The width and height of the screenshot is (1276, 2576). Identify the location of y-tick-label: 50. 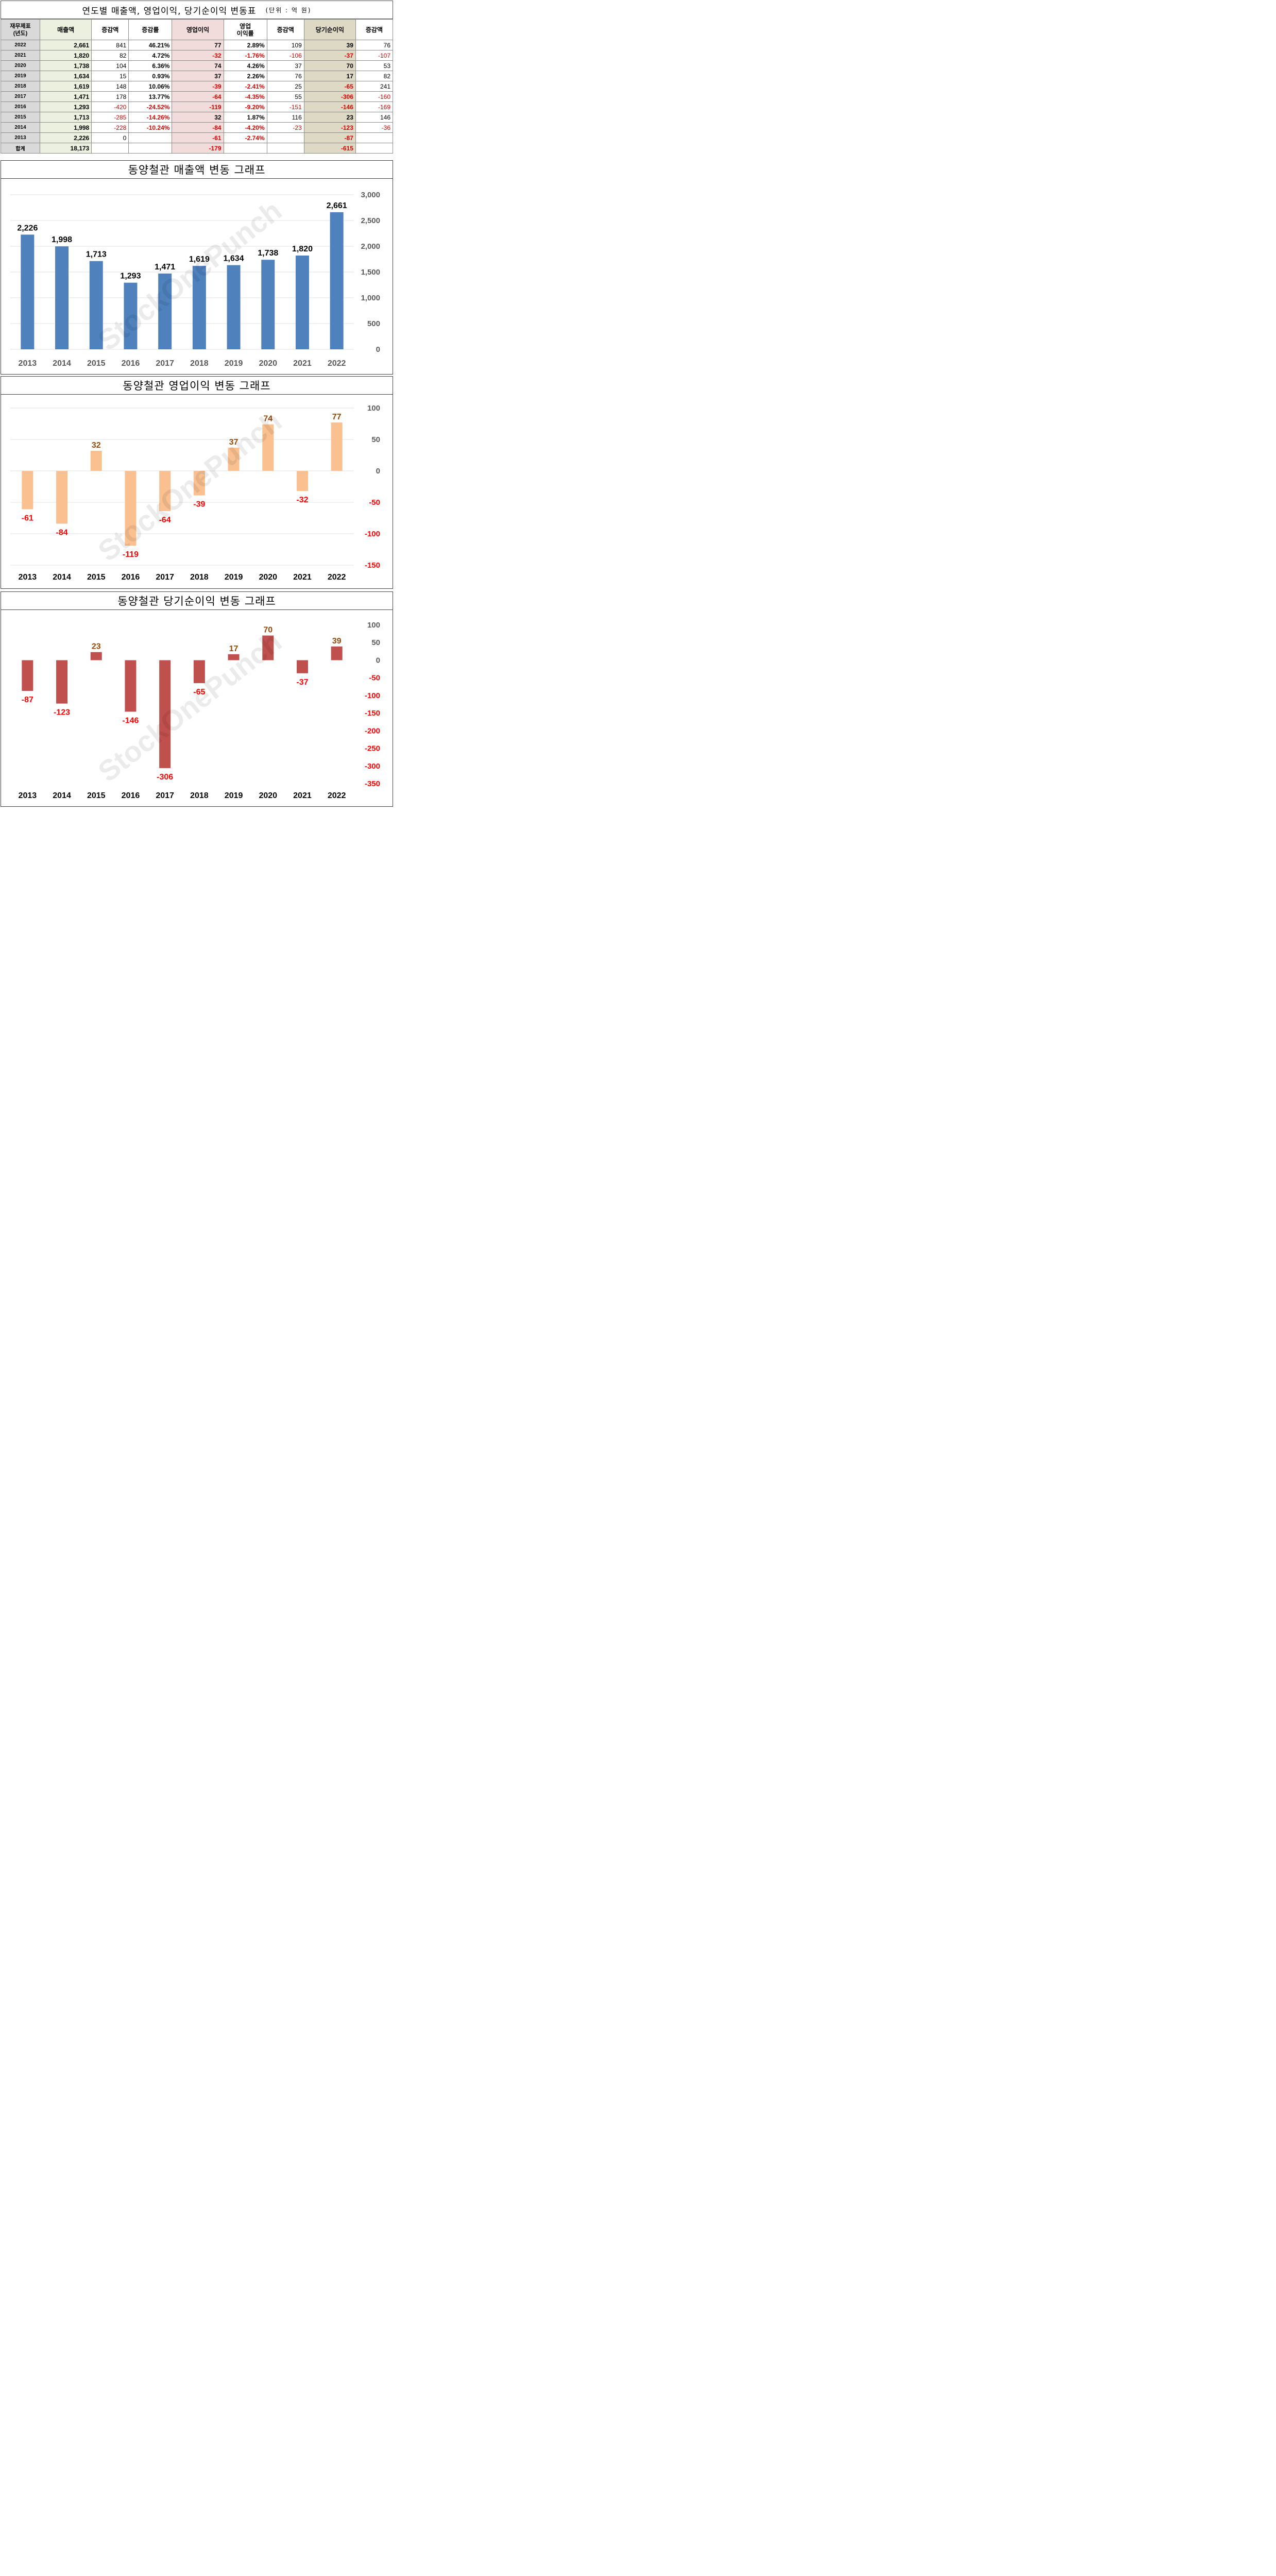
(375, 440).